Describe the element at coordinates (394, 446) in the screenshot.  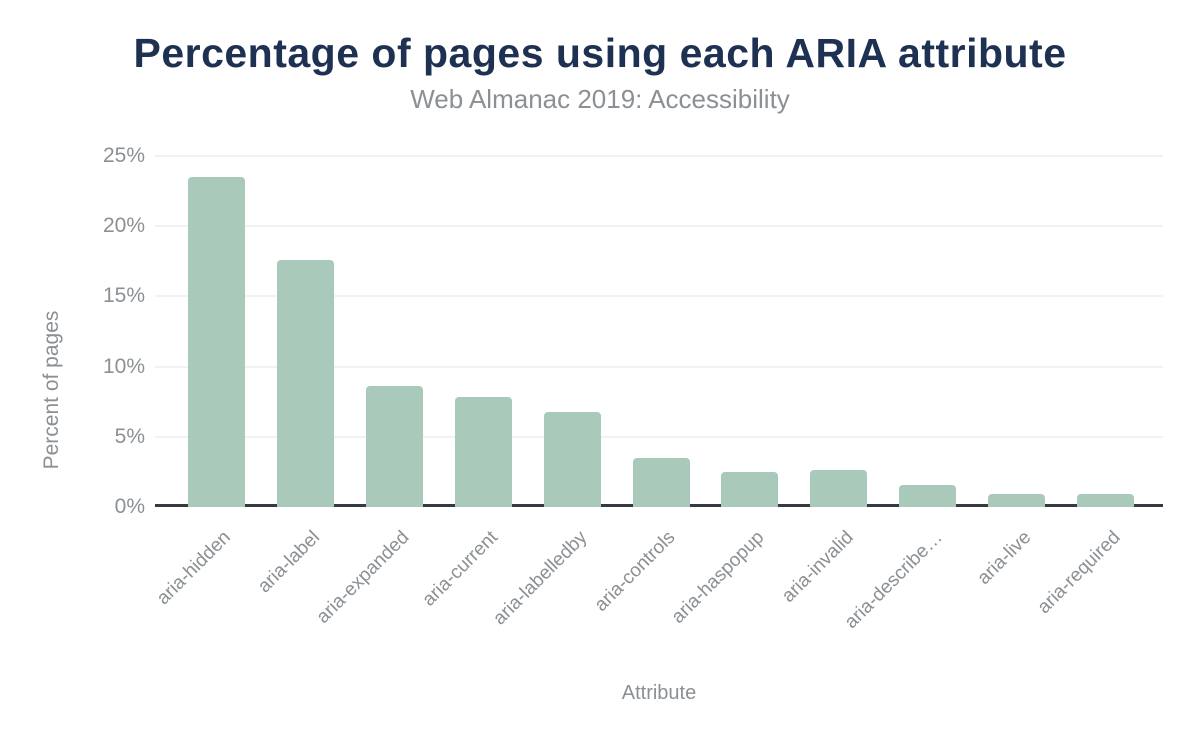
I see `bar-aria-expanded` at that location.